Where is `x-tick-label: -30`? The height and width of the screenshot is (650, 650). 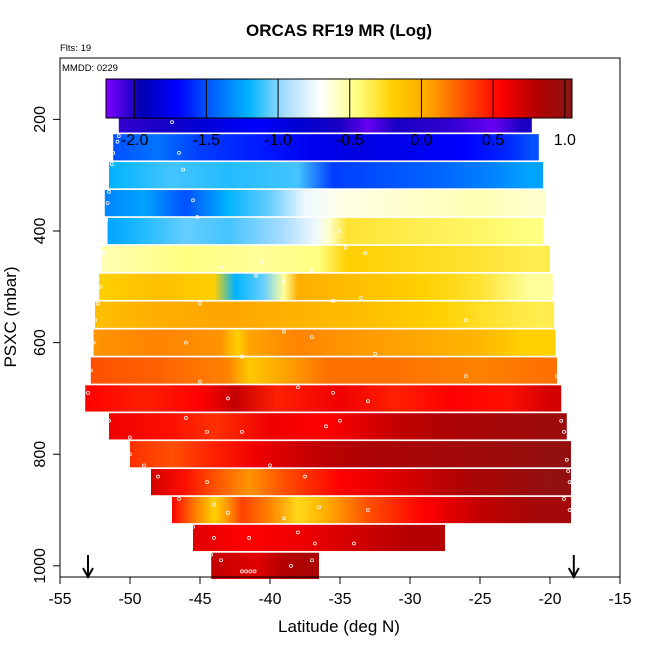 x-tick-label: -30 is located at coordinates (409, 599).